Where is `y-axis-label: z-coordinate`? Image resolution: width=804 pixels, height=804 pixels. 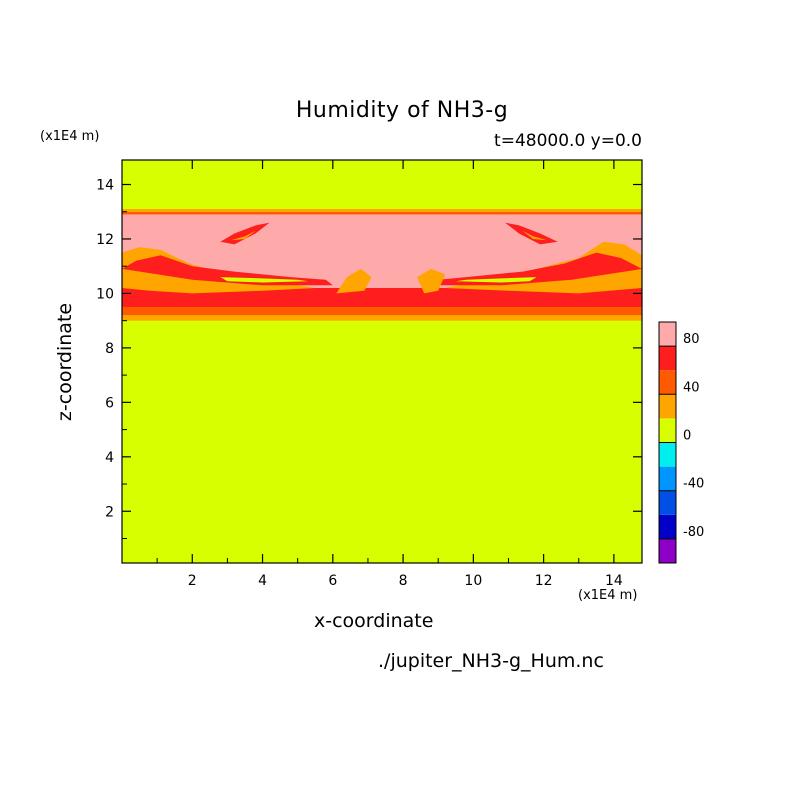 y-axis-label: z-coordinate is located at coordinates (65, 362).